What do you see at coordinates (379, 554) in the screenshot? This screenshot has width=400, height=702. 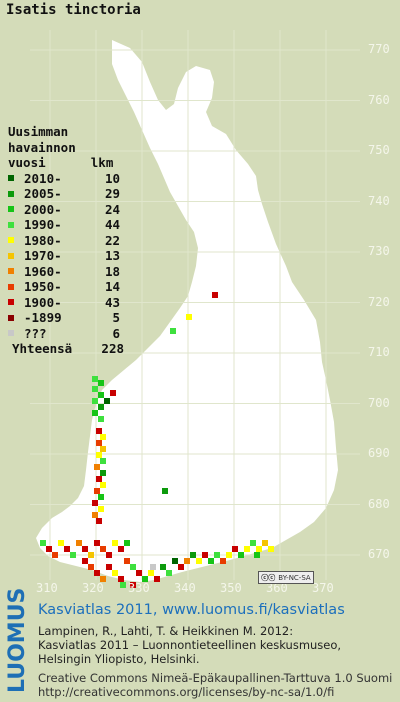 I see `y-tick-label: 670` at bounding box center [379, 554].